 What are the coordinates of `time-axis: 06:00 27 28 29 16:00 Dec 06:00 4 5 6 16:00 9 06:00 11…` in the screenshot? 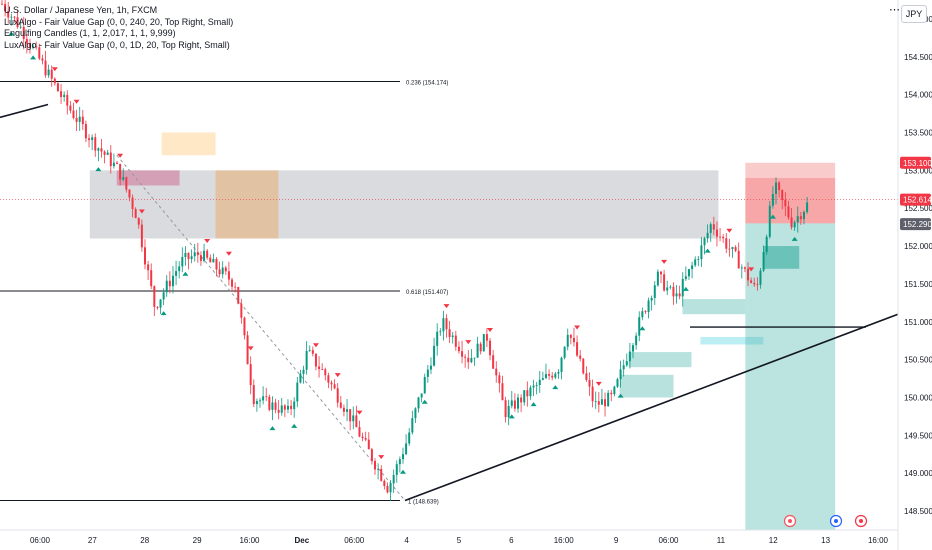 It's located at (459, 540).